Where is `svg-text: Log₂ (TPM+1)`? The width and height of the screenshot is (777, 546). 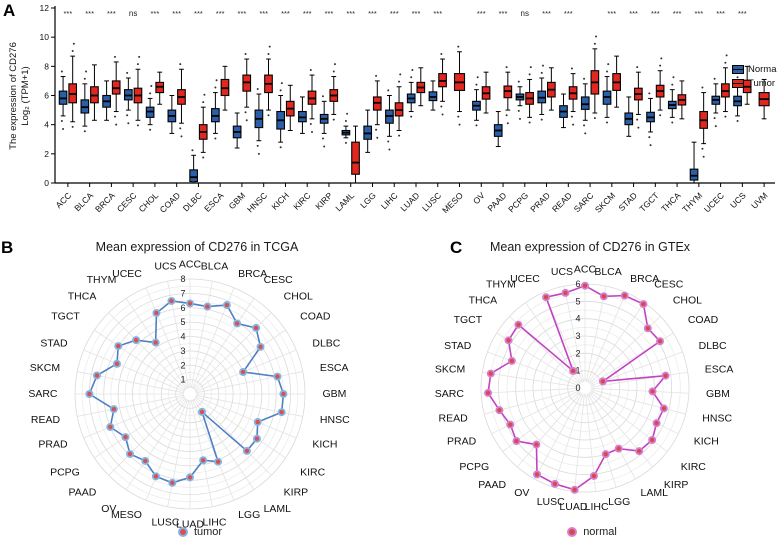
svg-text: Log₂ (TPM+1) is located at coordinates (25, 95).